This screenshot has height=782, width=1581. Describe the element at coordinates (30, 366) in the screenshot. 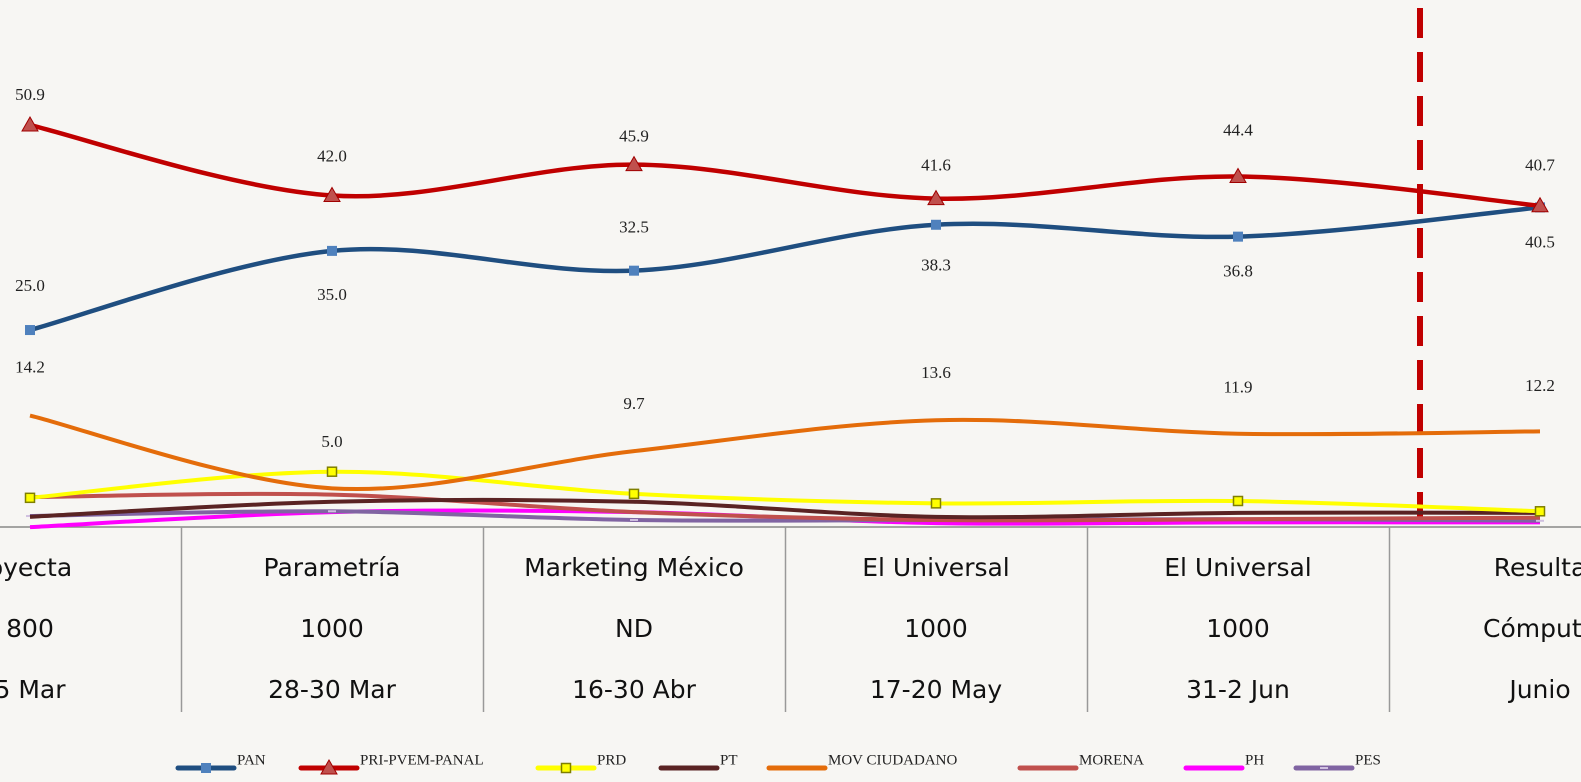

I see `data-label: 14.2` at that location.